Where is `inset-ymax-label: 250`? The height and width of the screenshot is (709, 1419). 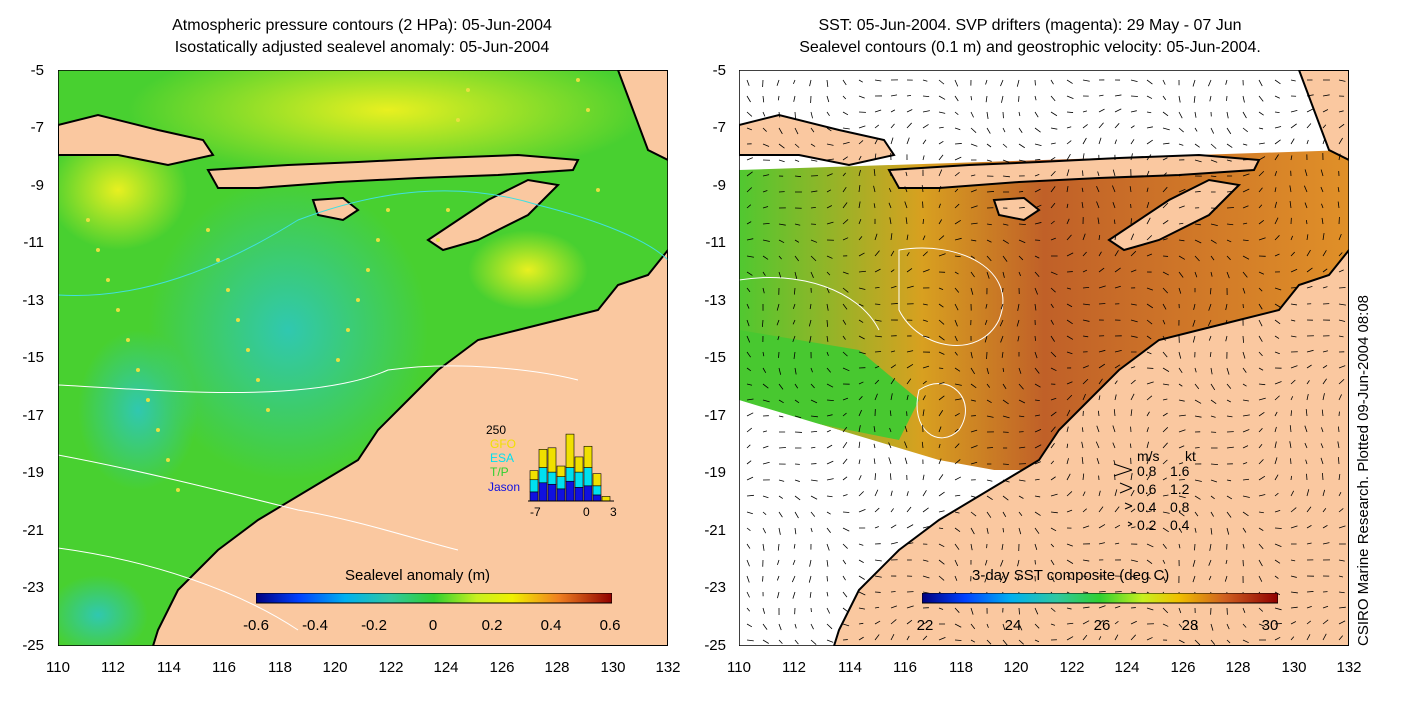 inset-ymax-label: 250 is located at coordinates (496, 430).